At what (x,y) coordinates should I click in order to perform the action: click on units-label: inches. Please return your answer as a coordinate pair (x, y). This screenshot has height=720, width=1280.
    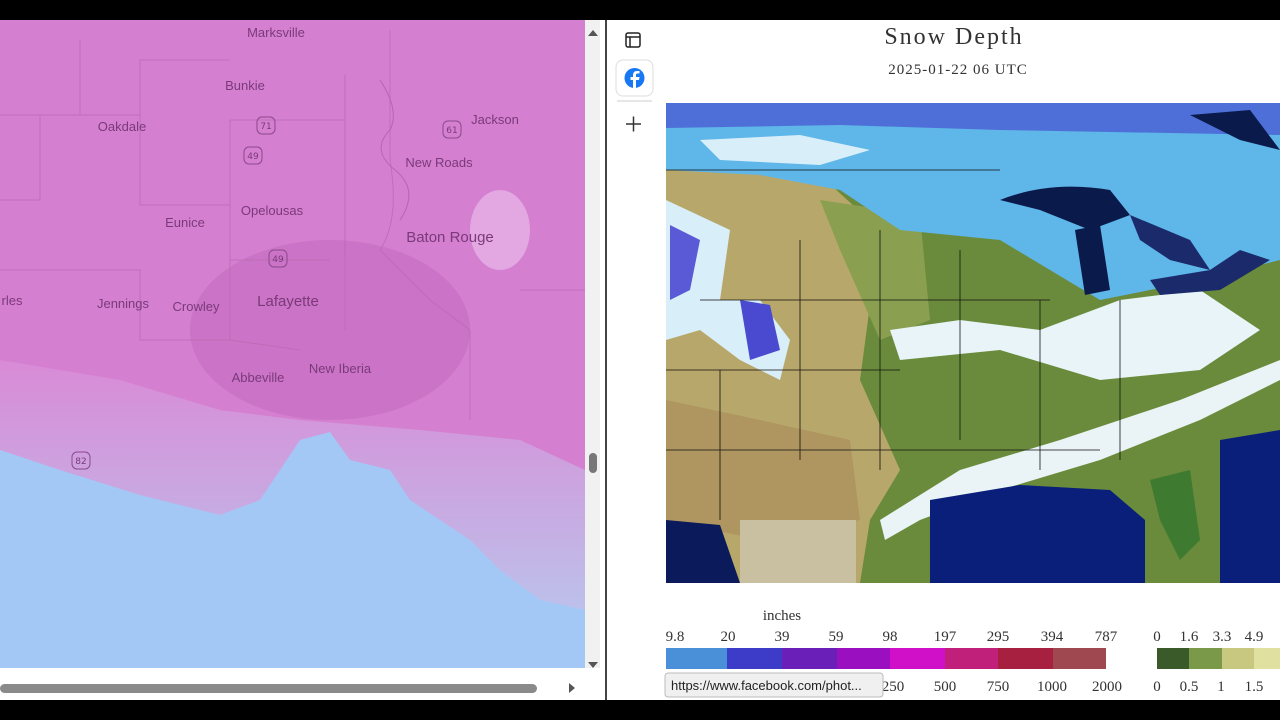
    Looking at the image, I should click on (782, 616).